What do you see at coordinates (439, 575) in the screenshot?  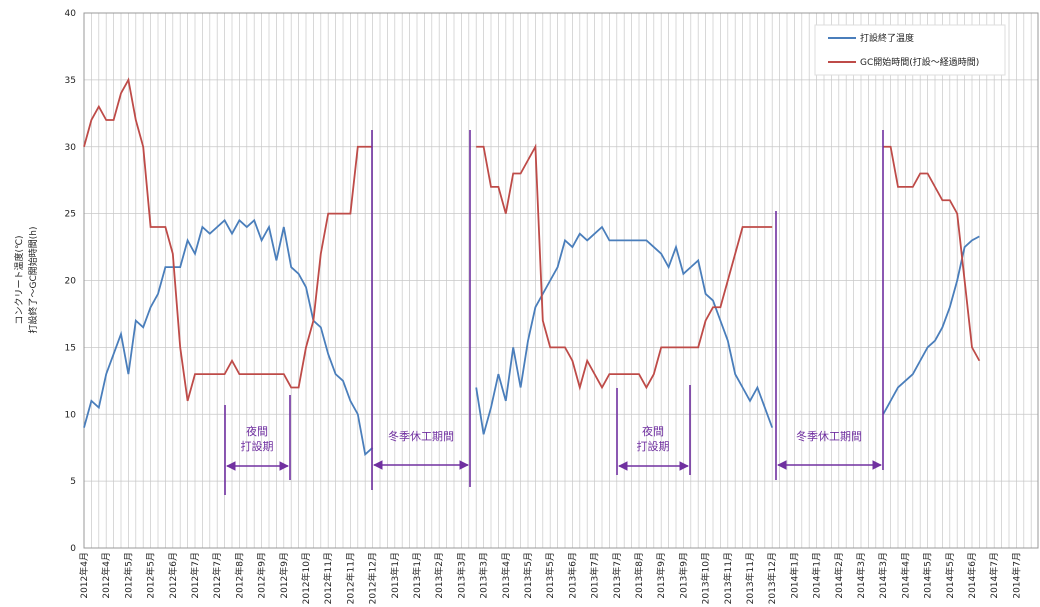 I see `x-tick-label: 2013年2月` at bounding box center [439, 575].